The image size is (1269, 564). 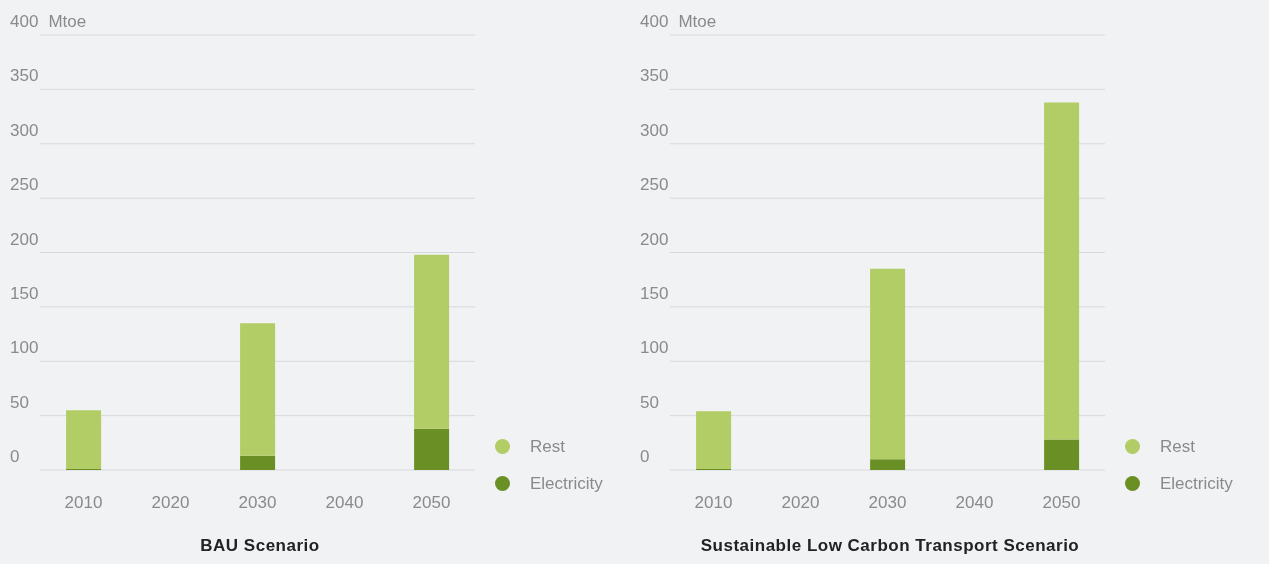 What do you see at coordinates (260, 546) in the screenshot?
I see `text: BAU Scenario` at bounding box center [260, 546].